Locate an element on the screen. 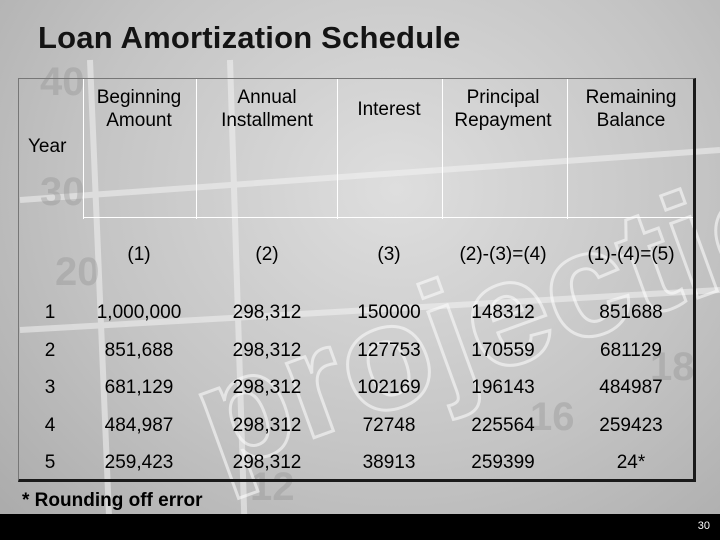 The height and width of the screenshot is (540, 720). balance-cell: 24* is located at coordinates (631, 462).